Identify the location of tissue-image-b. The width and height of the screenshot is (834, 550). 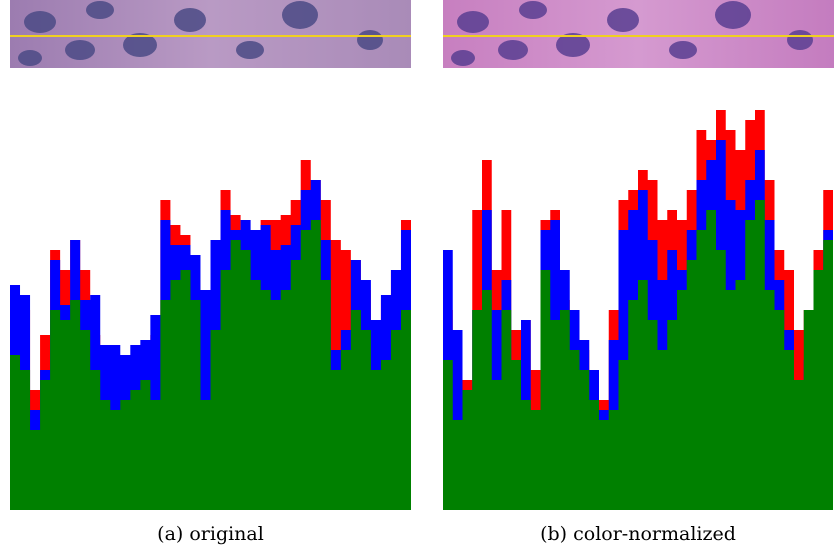
(638, 34).